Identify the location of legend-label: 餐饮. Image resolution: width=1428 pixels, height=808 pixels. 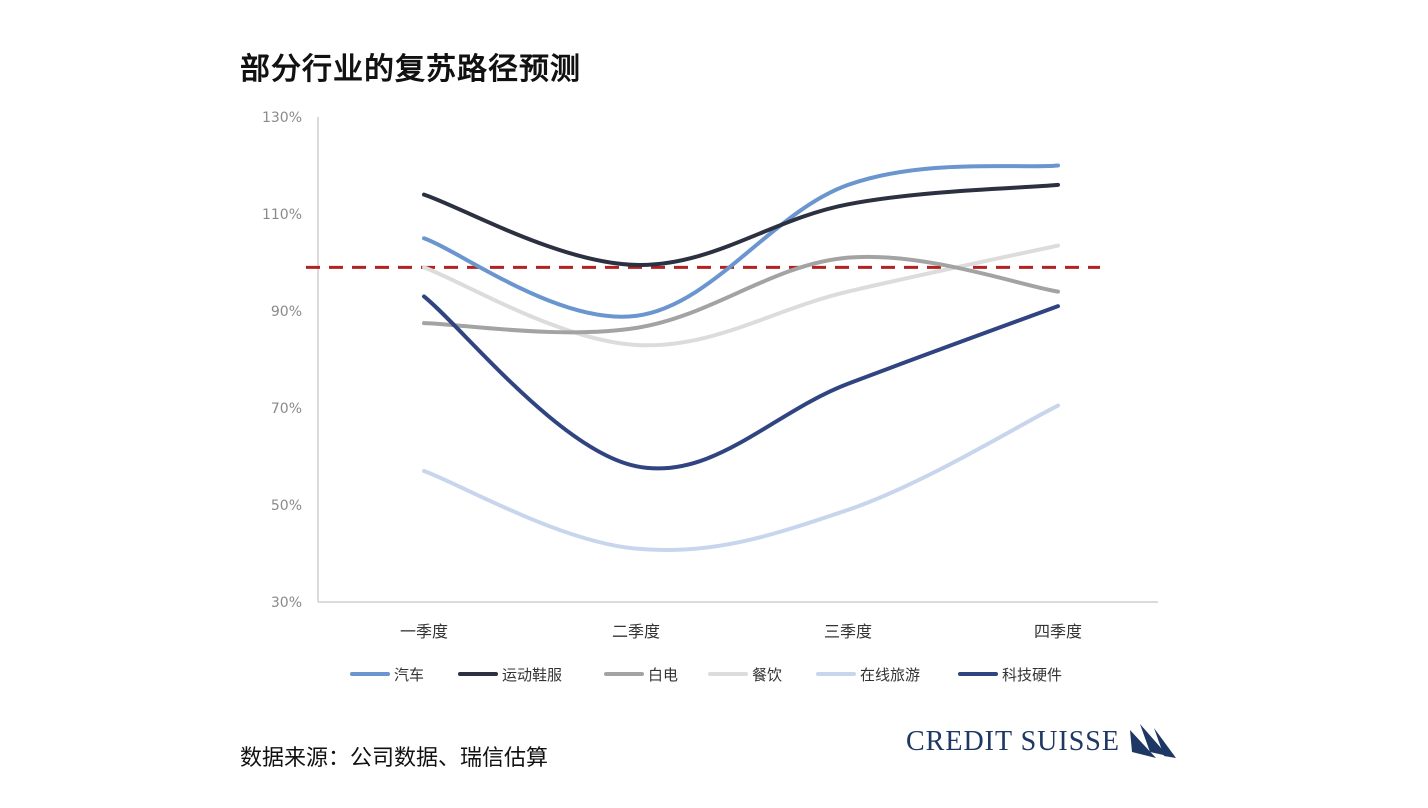
(767, 675).